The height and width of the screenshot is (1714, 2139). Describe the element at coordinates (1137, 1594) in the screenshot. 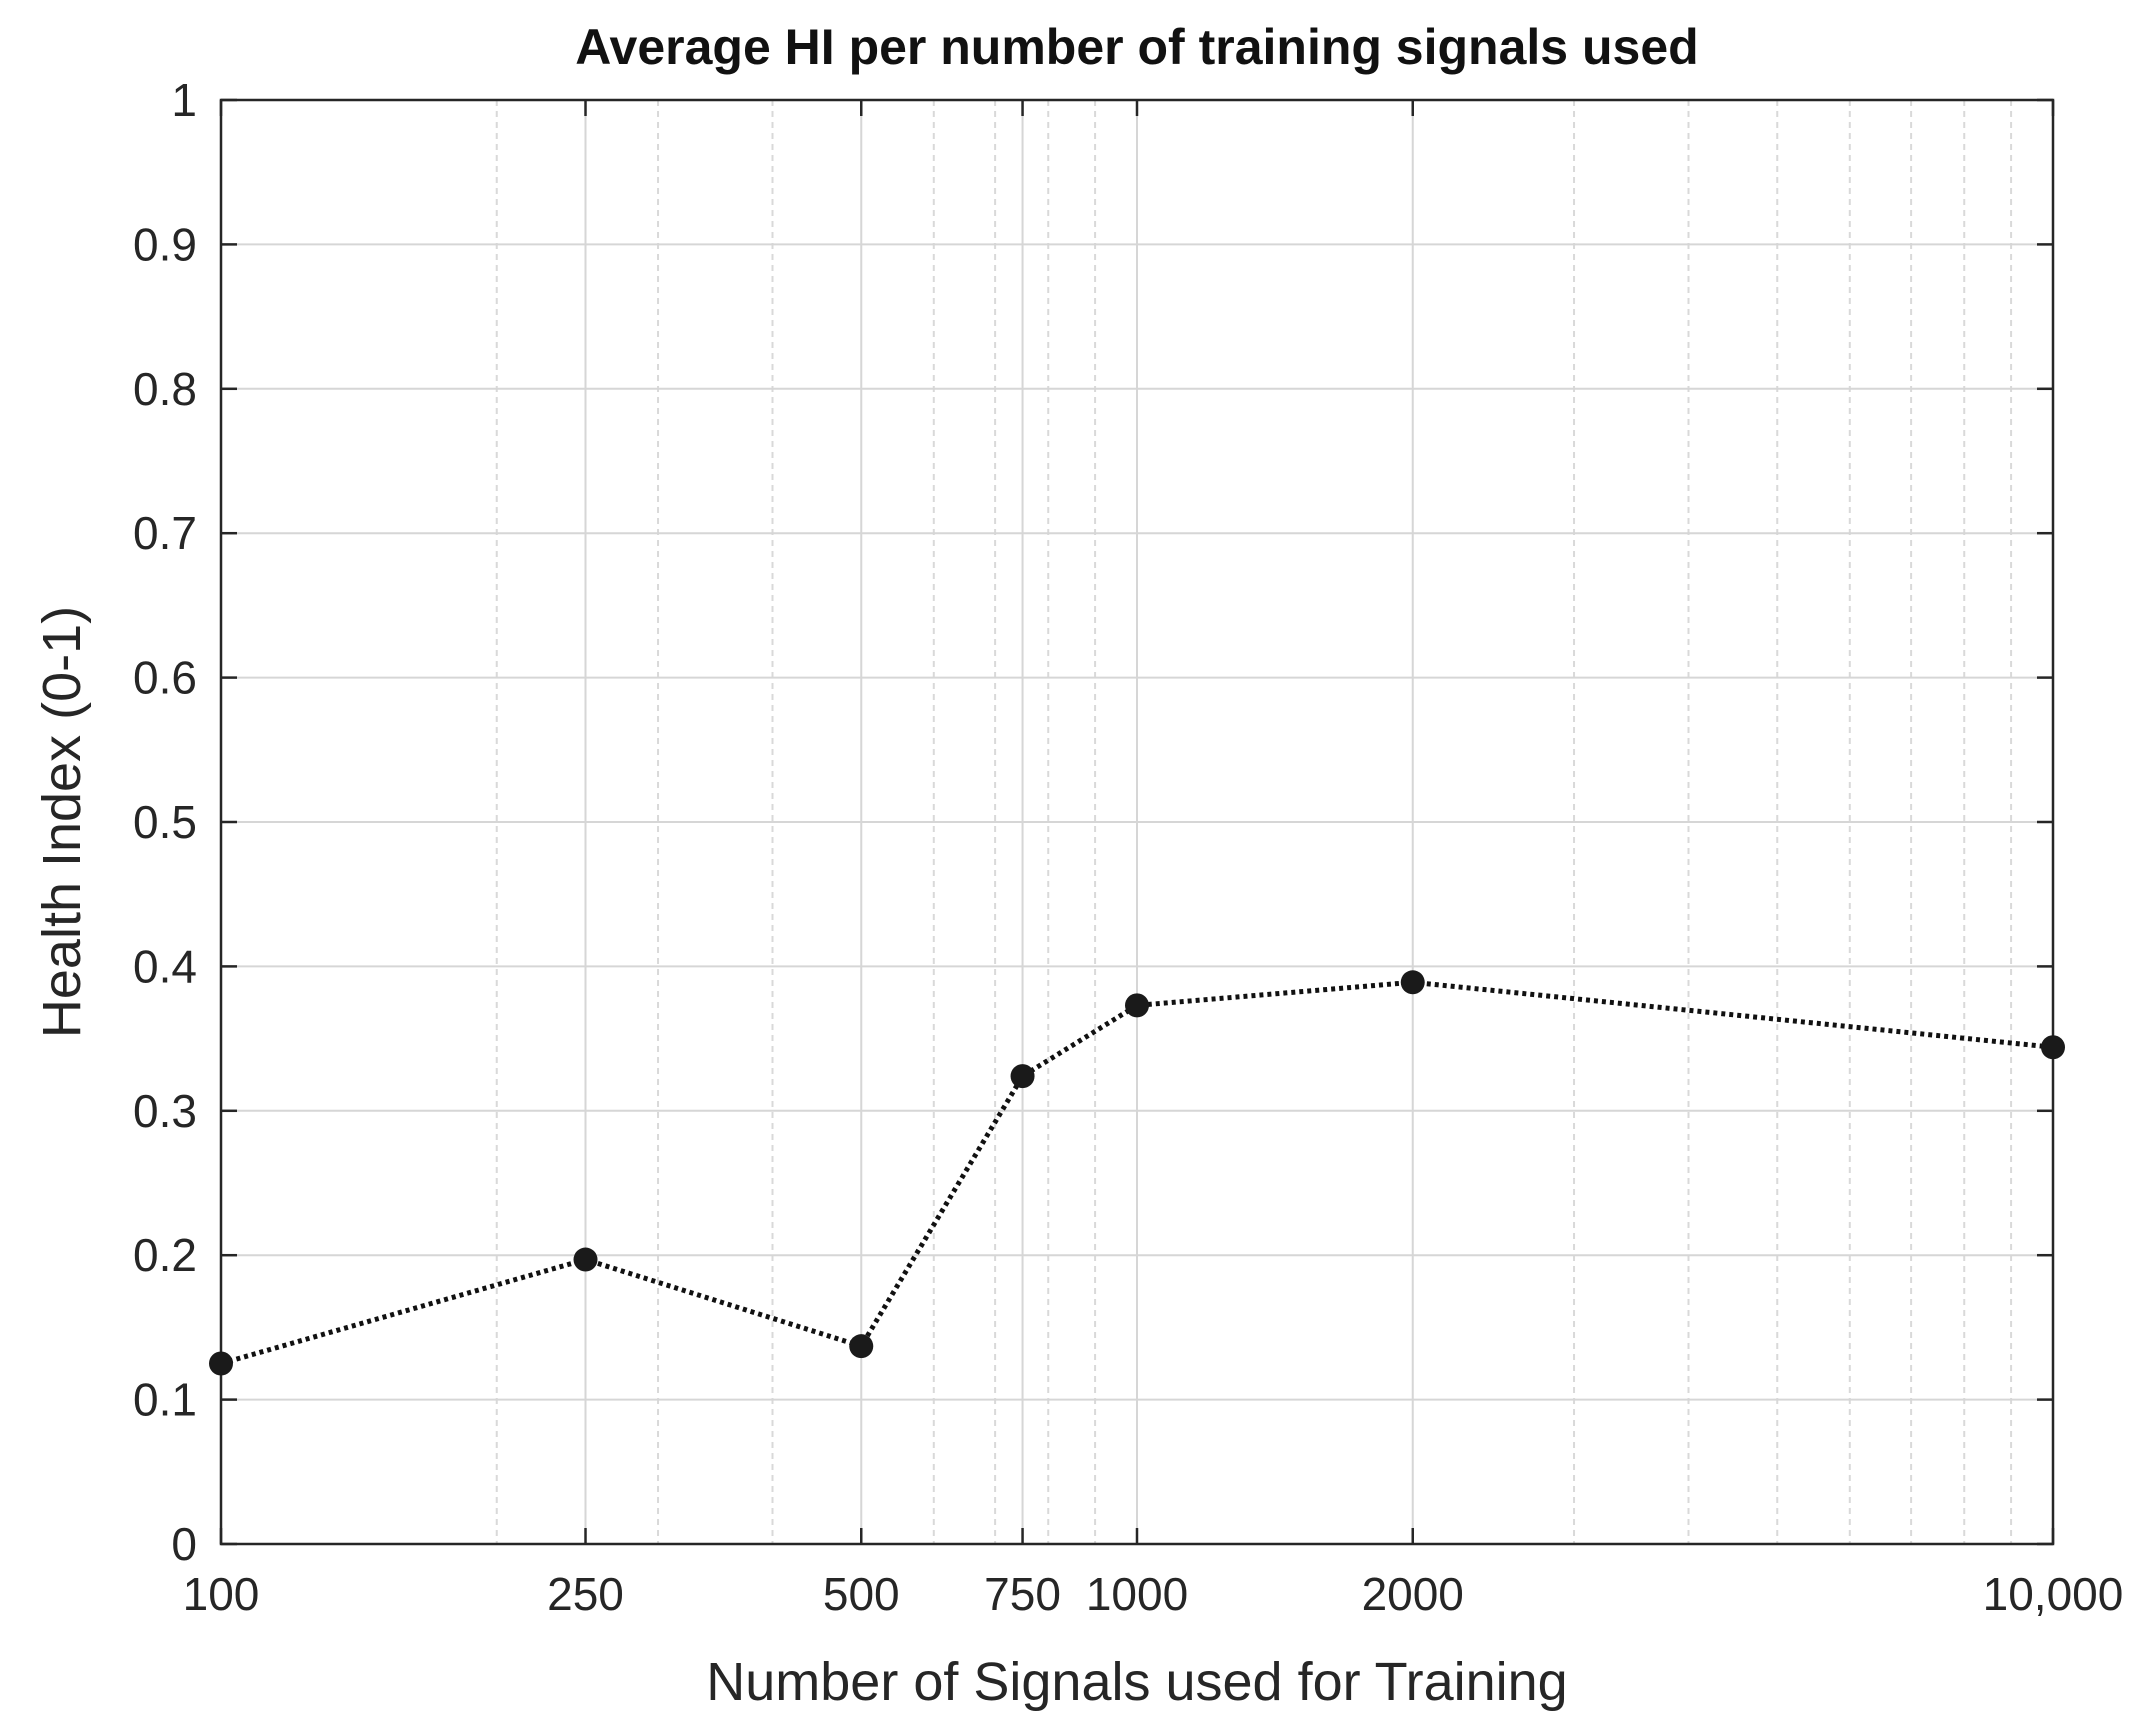

I see `x-tick-label: 1000` at that location.